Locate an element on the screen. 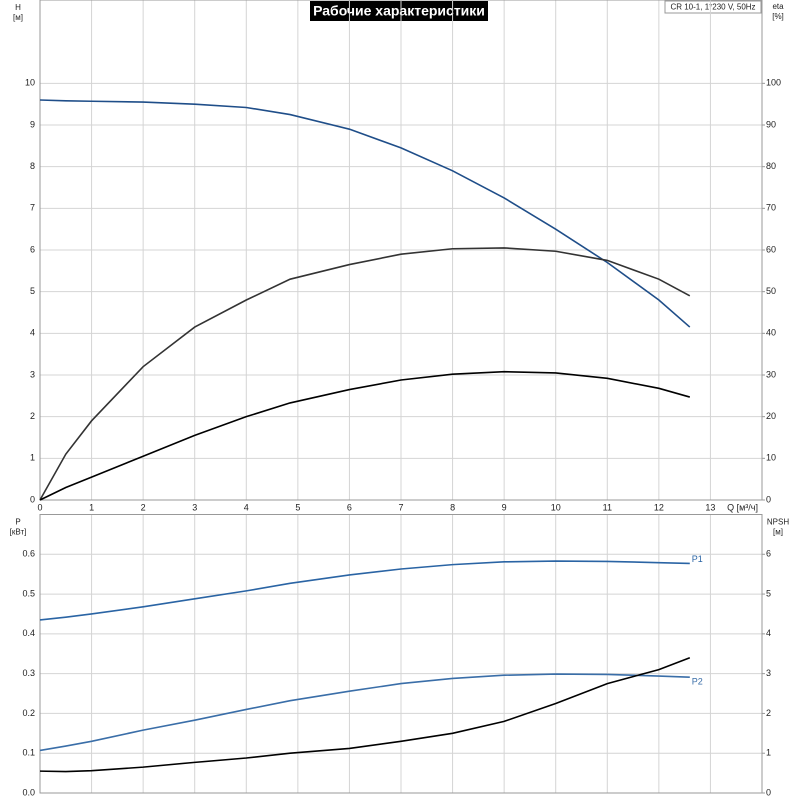  x-tick-label: 13 is located at coordinates (710, 507).